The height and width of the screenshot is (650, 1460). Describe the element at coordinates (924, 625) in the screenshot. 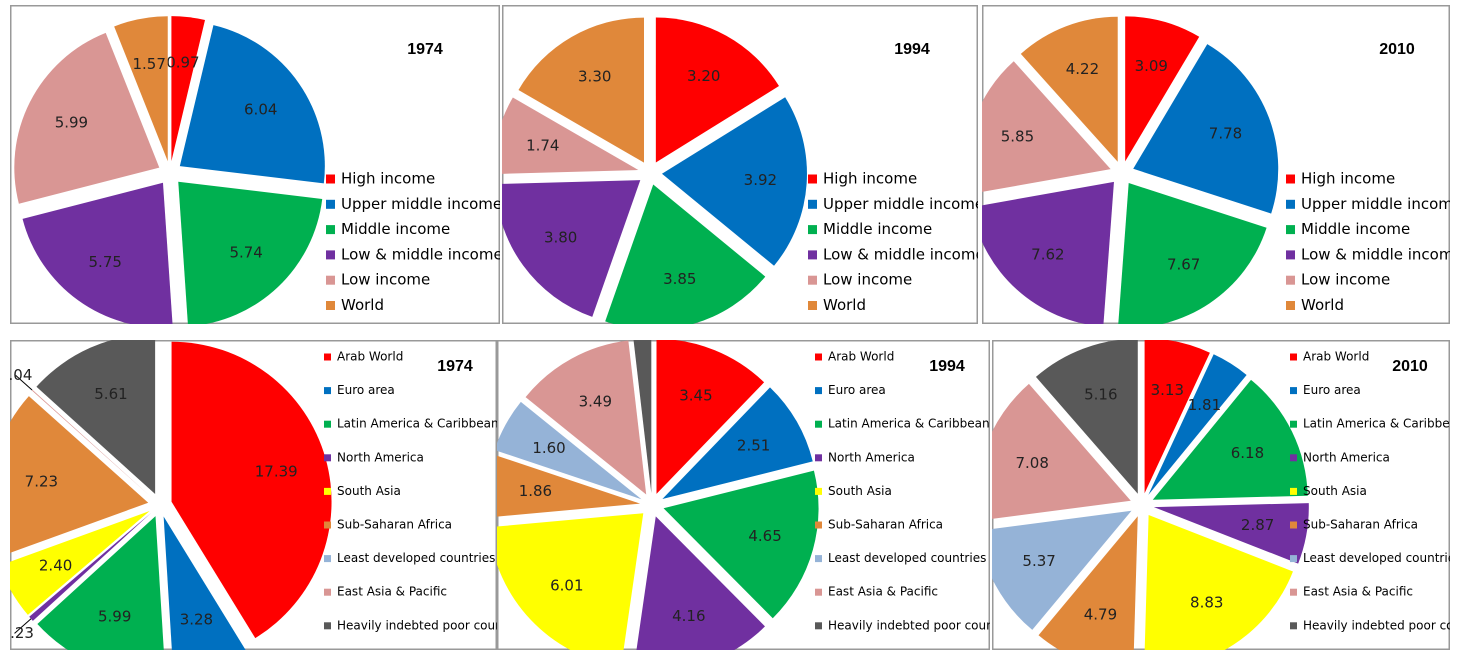

I see `legend-label: Heavily indebted poor countries` at that location.